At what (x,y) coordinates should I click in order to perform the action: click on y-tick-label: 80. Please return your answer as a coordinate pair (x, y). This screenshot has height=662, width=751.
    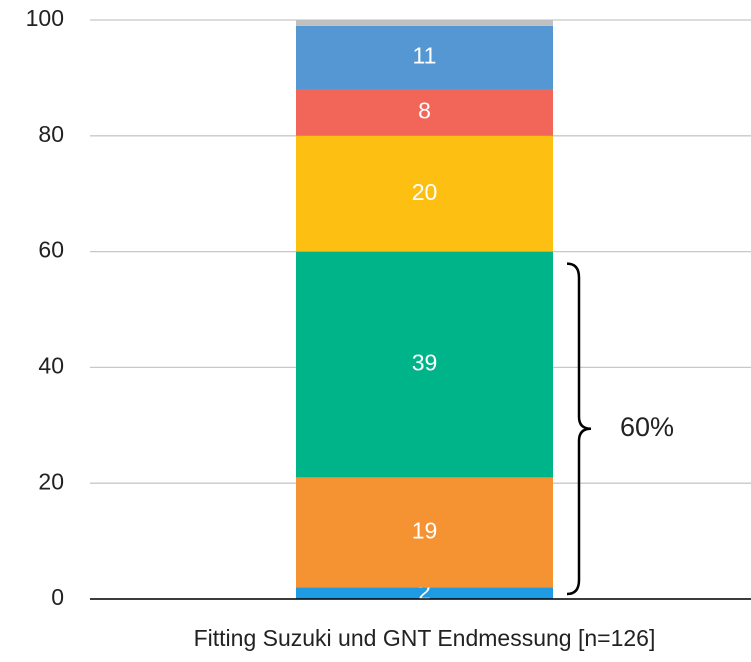
    Looking at the image, I should click on (51, 134).